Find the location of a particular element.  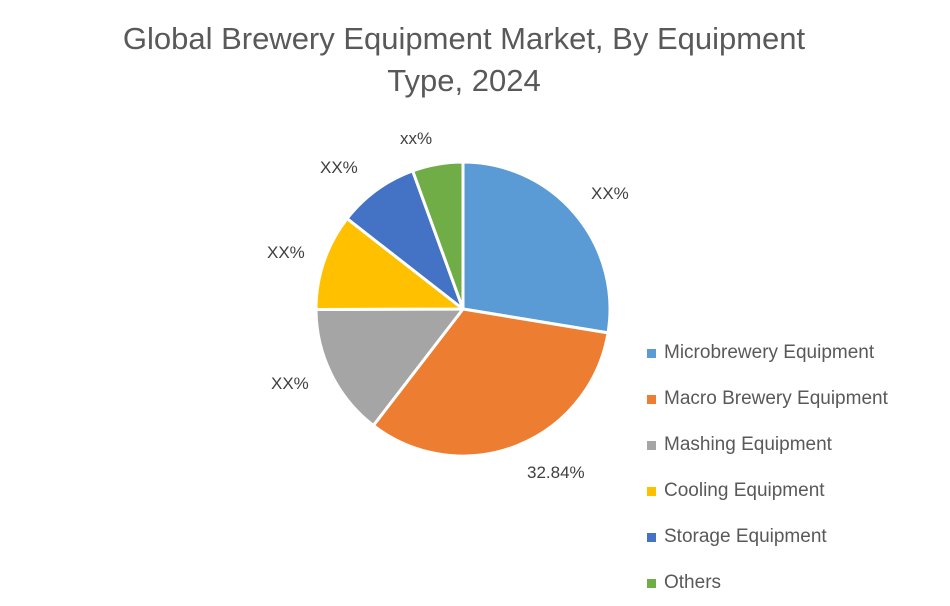

data-label-storage: XX% is located at coordinates (339, 167).